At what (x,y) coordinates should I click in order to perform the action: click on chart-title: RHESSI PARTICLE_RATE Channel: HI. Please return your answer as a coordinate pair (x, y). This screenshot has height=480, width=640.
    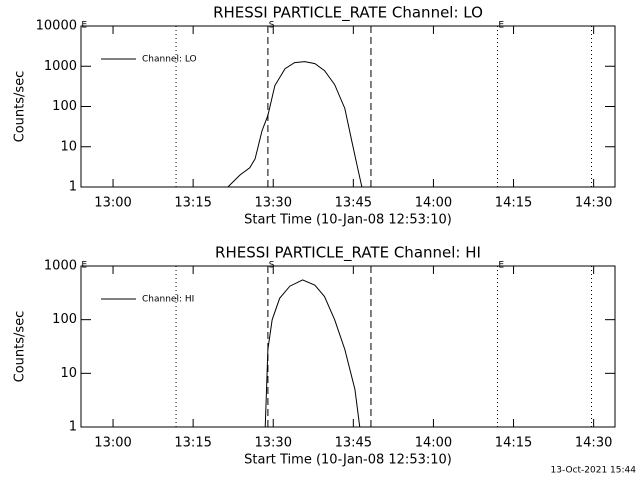
    Looking at the image, I should click on (348, 253).